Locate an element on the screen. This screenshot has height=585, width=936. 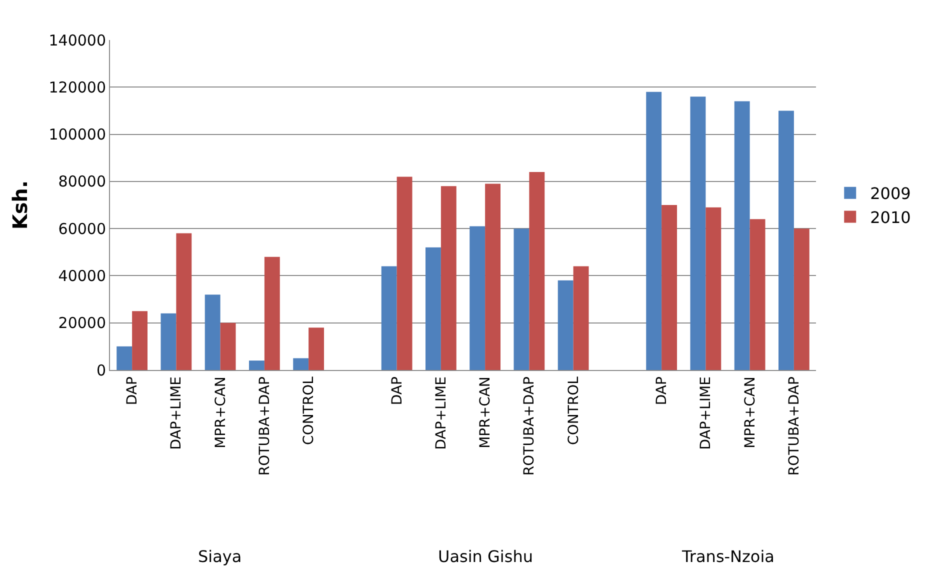
legend-label: 2010 is located at coordinates (890, 217).